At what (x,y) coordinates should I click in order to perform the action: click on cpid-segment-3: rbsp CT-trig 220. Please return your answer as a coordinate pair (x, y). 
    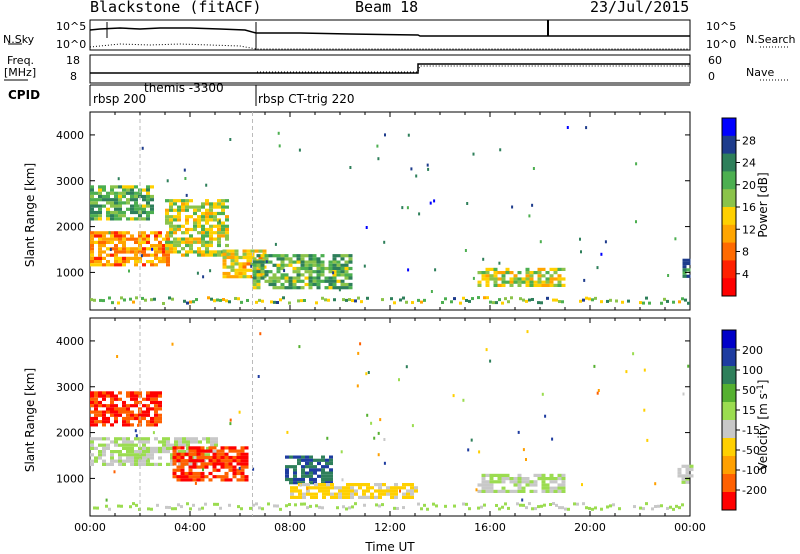
    Looking at the image, I should click on (306, 99).